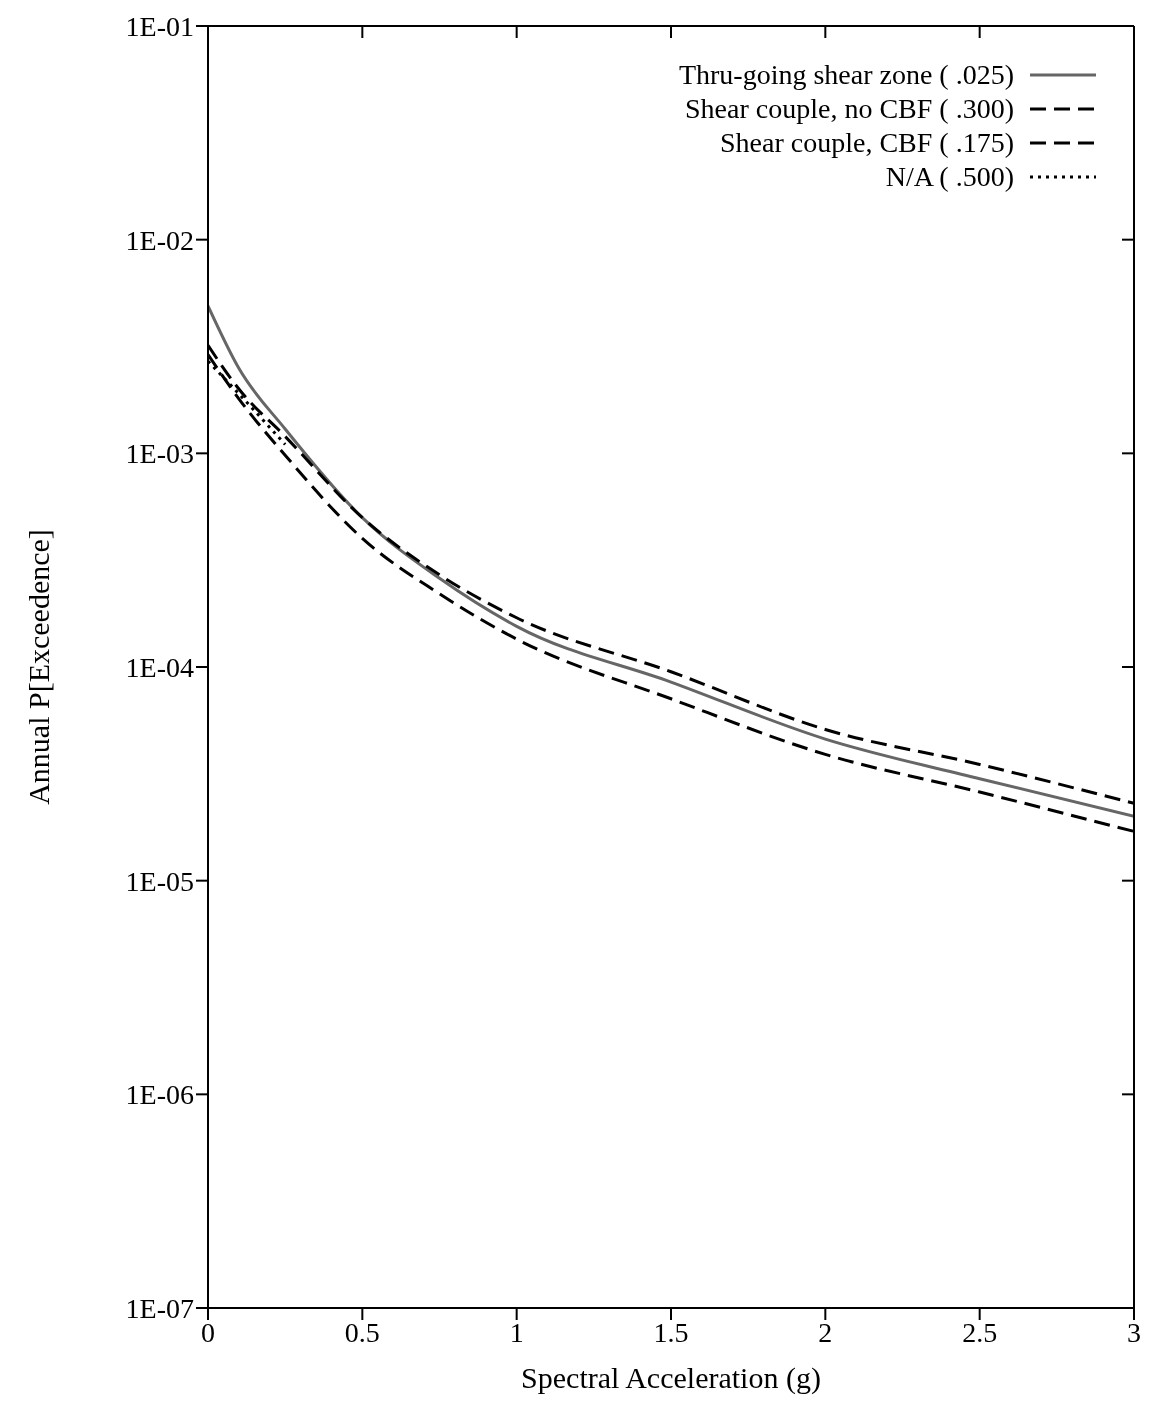 The image size is (1156, 1416). What do you see at coordinates (159, 1095) in the screenshot?
I see `y-tick-label: 1E-06` at bounding box center [159, 1095].